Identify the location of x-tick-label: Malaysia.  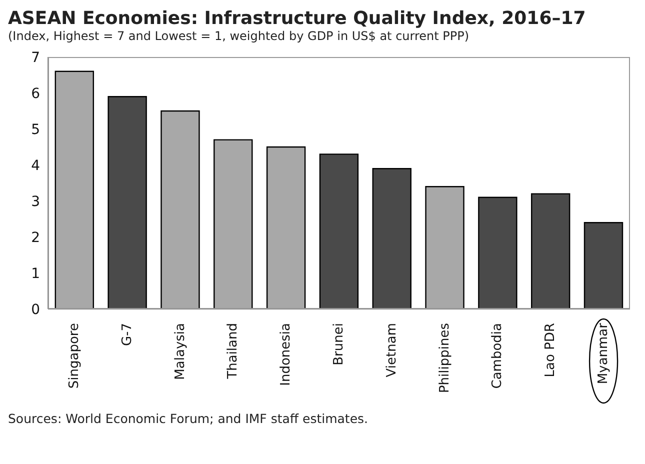
(180, 351).